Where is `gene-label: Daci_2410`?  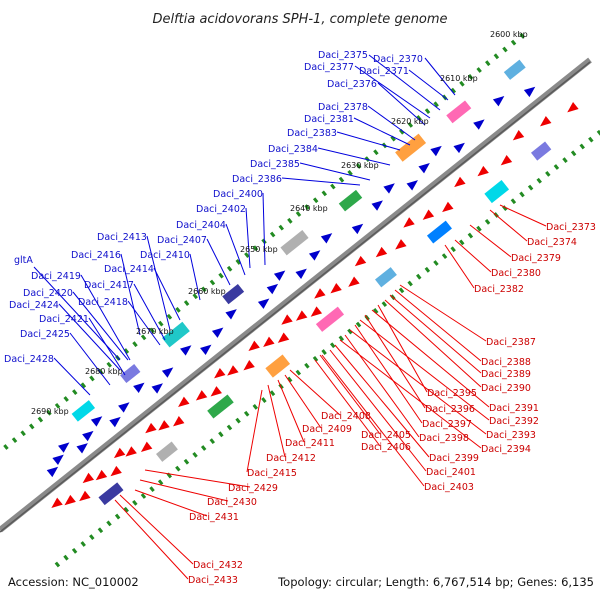
gene-label: Daci_2410 is located at coordinates (165, 255).